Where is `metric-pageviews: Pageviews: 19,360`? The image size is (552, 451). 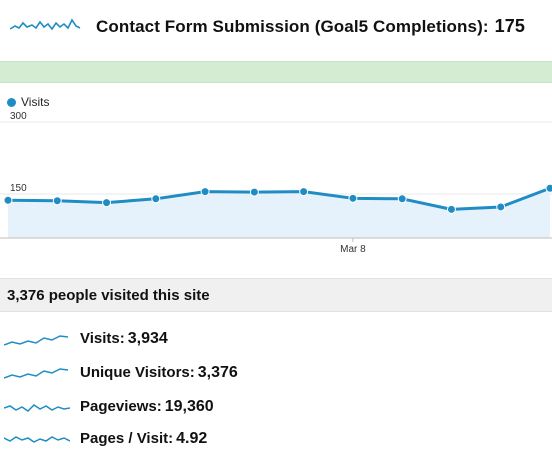 metric-pageviews: Pageviews: 19,360 is located at coordinates (276, 411).